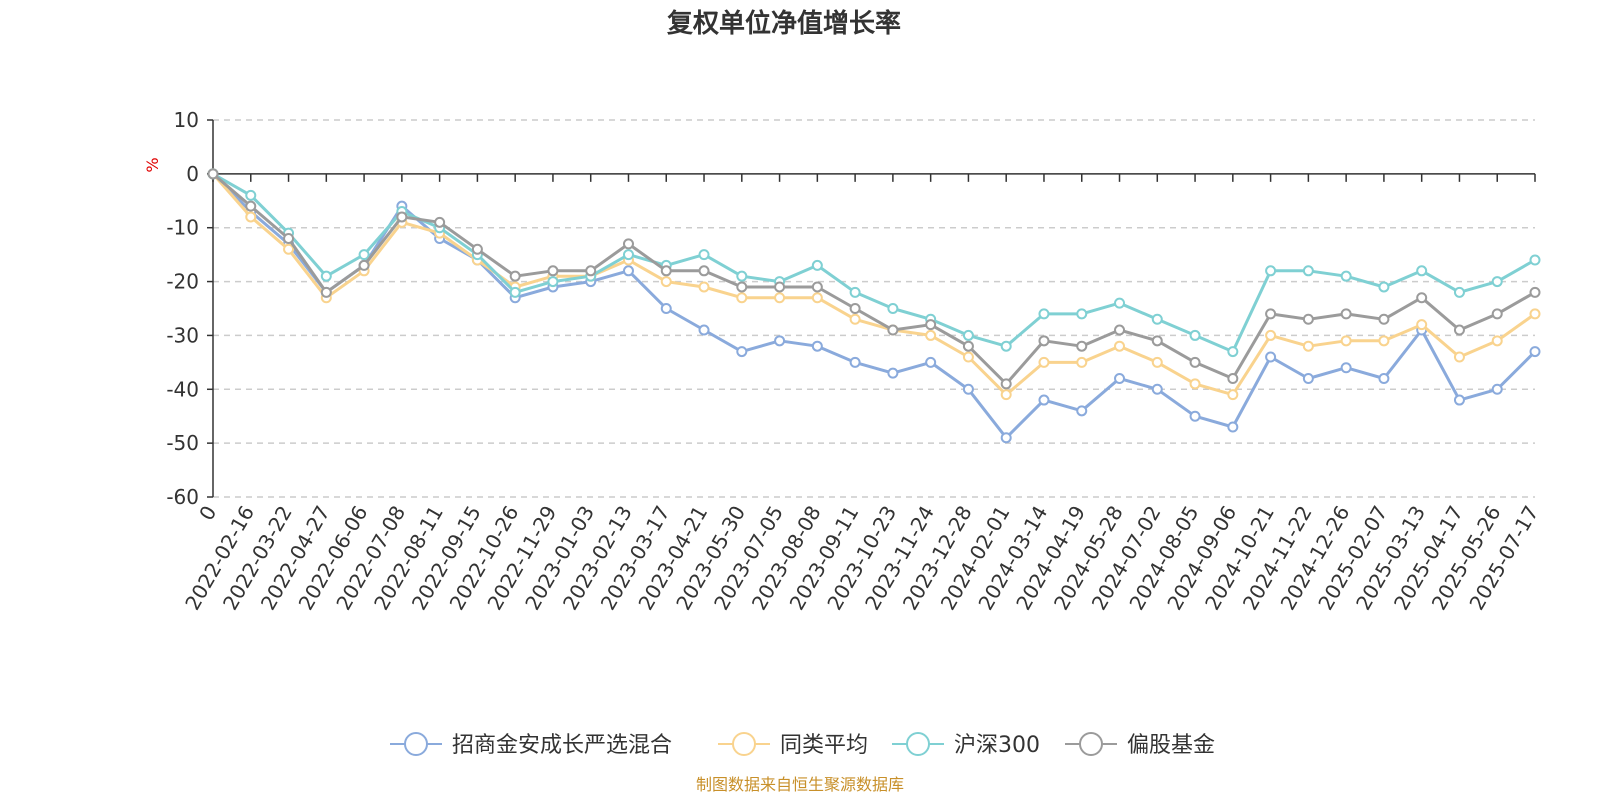 The width and height of the screenshot is (1600, 800). What do you see at coordinates (182, 497) in the screenshot?
I see `y-tick-label: -60` at bounding box center [182, 497].